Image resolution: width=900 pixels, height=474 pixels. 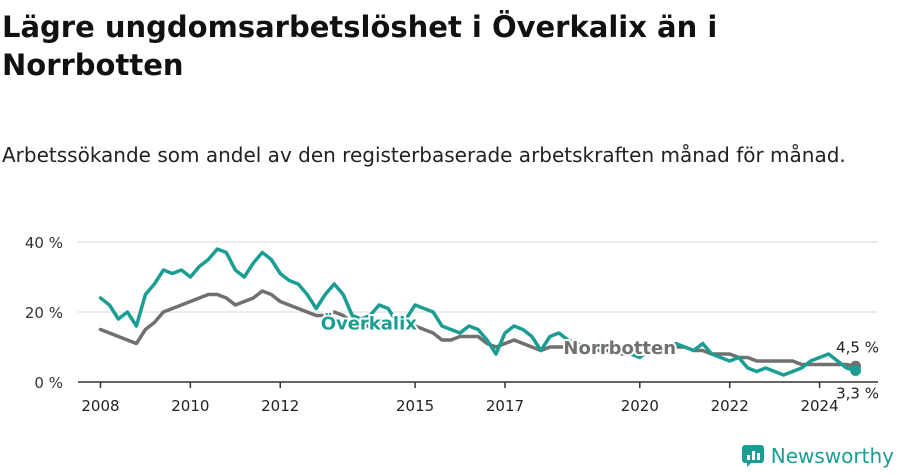 What do you see at coordinates (856, 370) in the screenshot?
I see `end-point-marker` at bounding box center [856, 370].